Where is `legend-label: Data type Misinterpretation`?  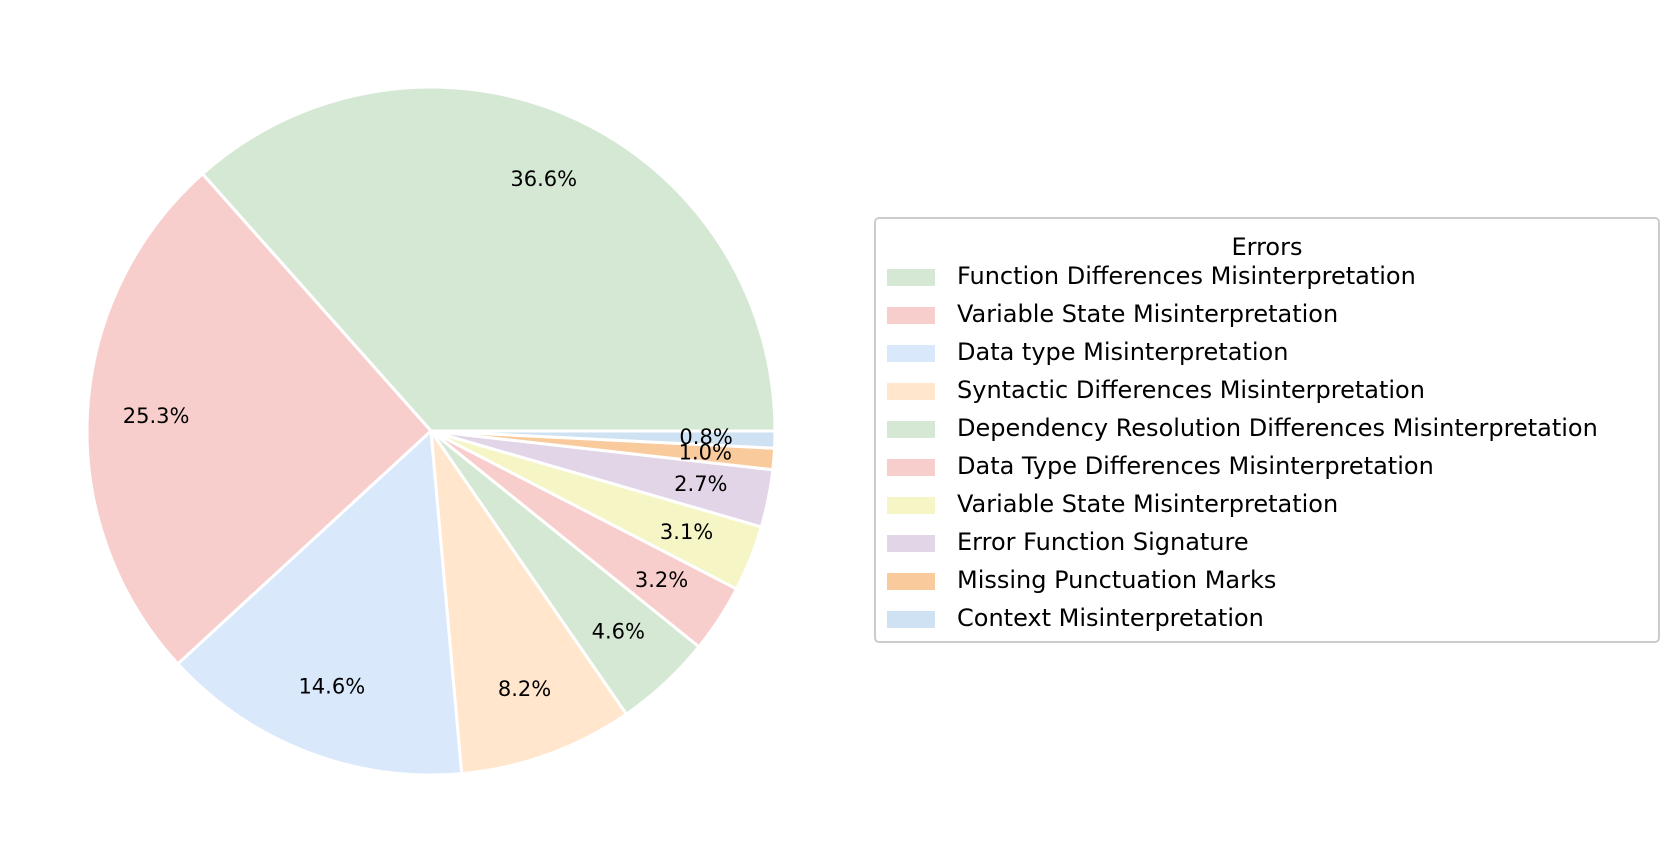
legend-label: Data type Misinterpretation is located at coordinates (1122, 352).